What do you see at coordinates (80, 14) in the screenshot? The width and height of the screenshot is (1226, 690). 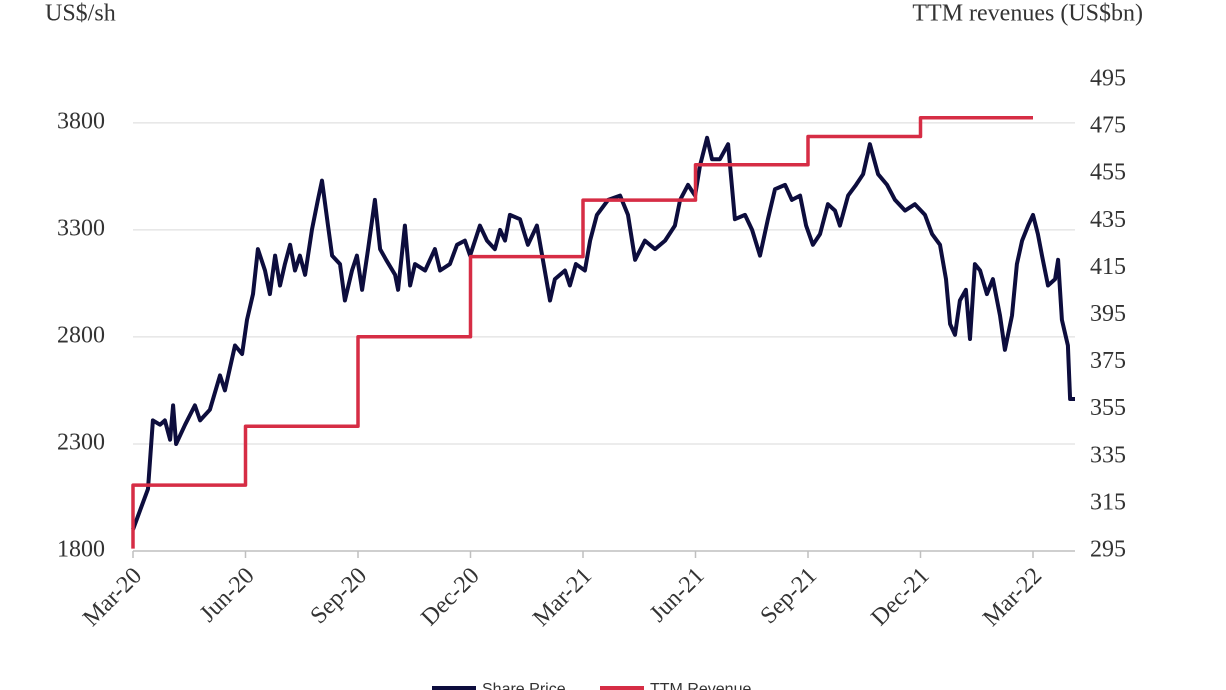 I see `y-axis-label: US$/sh` at bounding box center [80, 14].